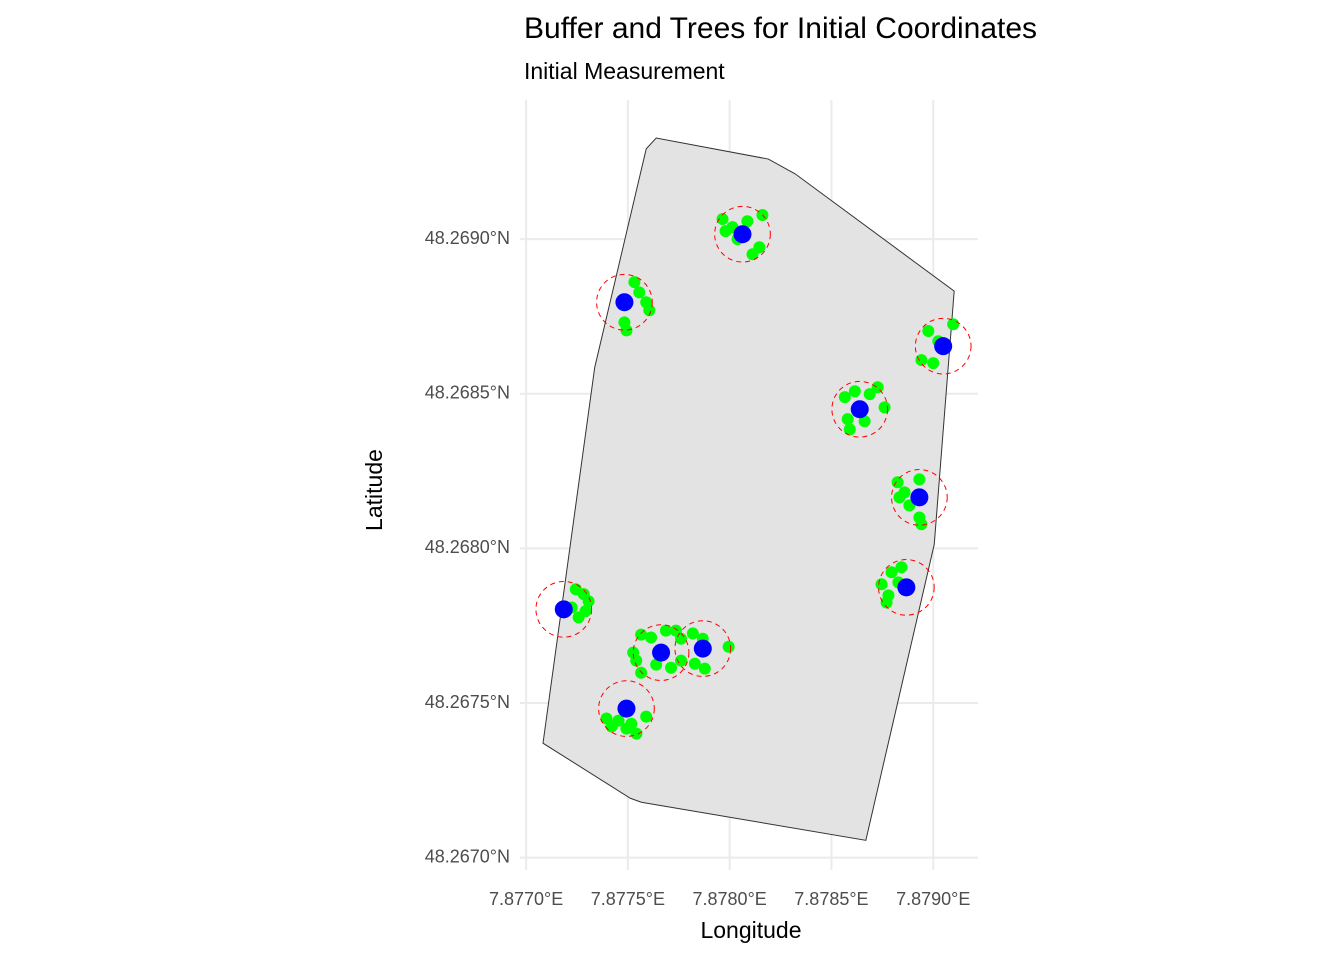 This screenshot has height=960, width=1344. I want to click on x-tick-label: 7.8780°E, so click(730, 899).